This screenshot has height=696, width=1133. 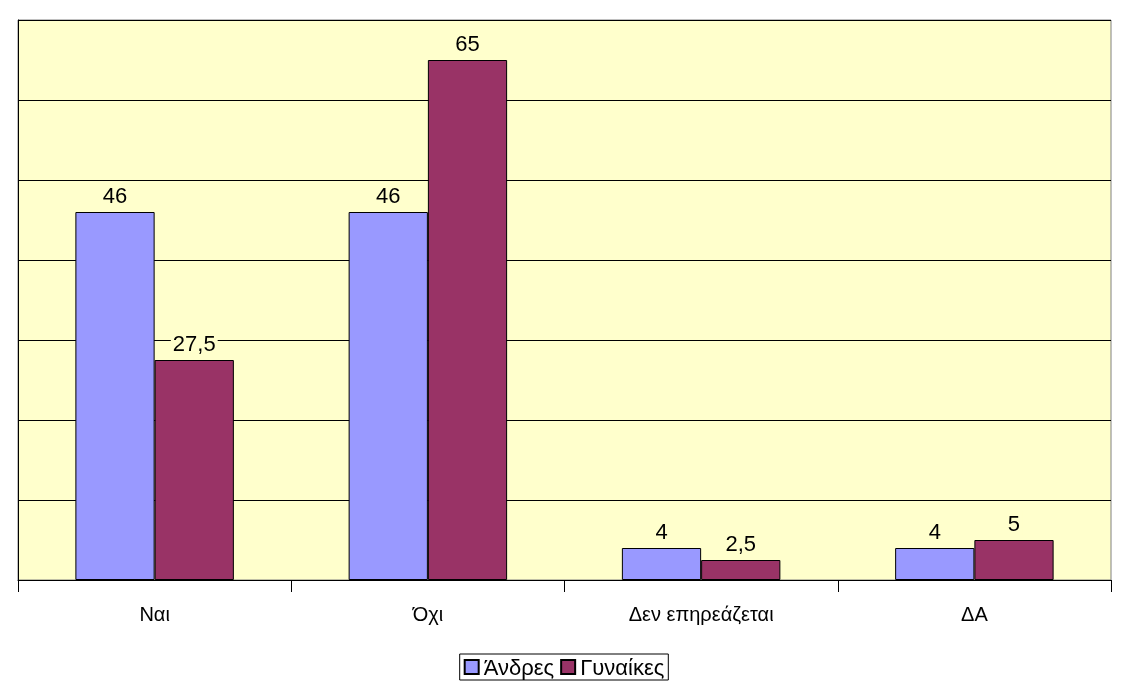 I want to click on x-tick-label: ΔΑ, so click(x=975, y=614).